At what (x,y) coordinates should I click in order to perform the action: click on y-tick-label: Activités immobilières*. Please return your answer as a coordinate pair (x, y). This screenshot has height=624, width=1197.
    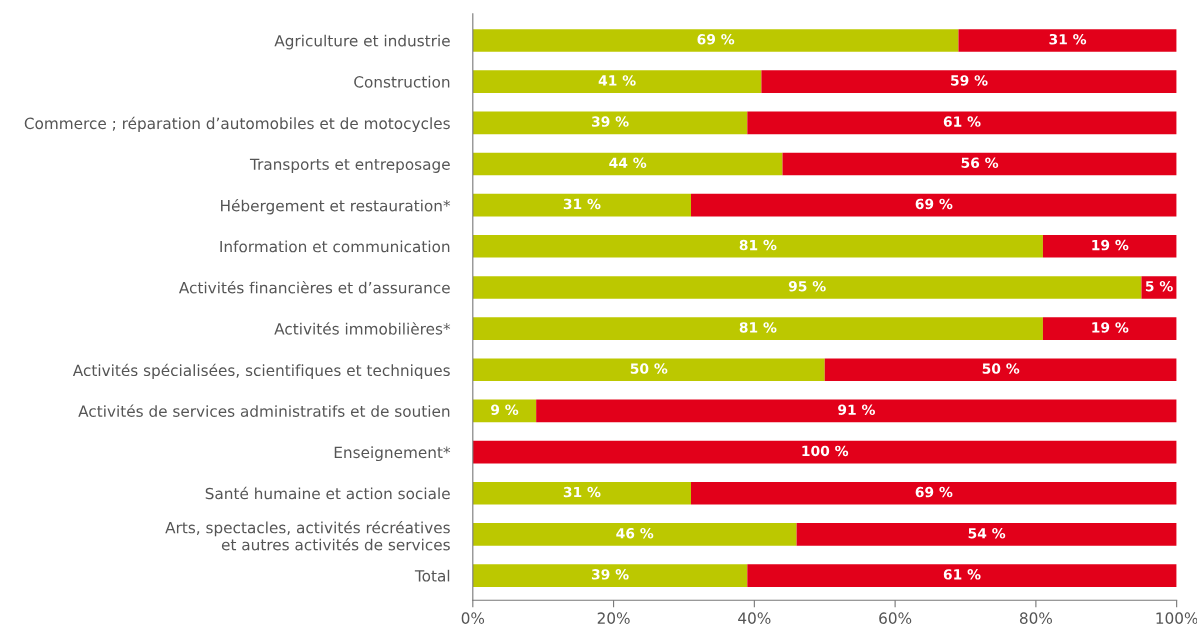
    Looking at the image, I should click on (362, 328).